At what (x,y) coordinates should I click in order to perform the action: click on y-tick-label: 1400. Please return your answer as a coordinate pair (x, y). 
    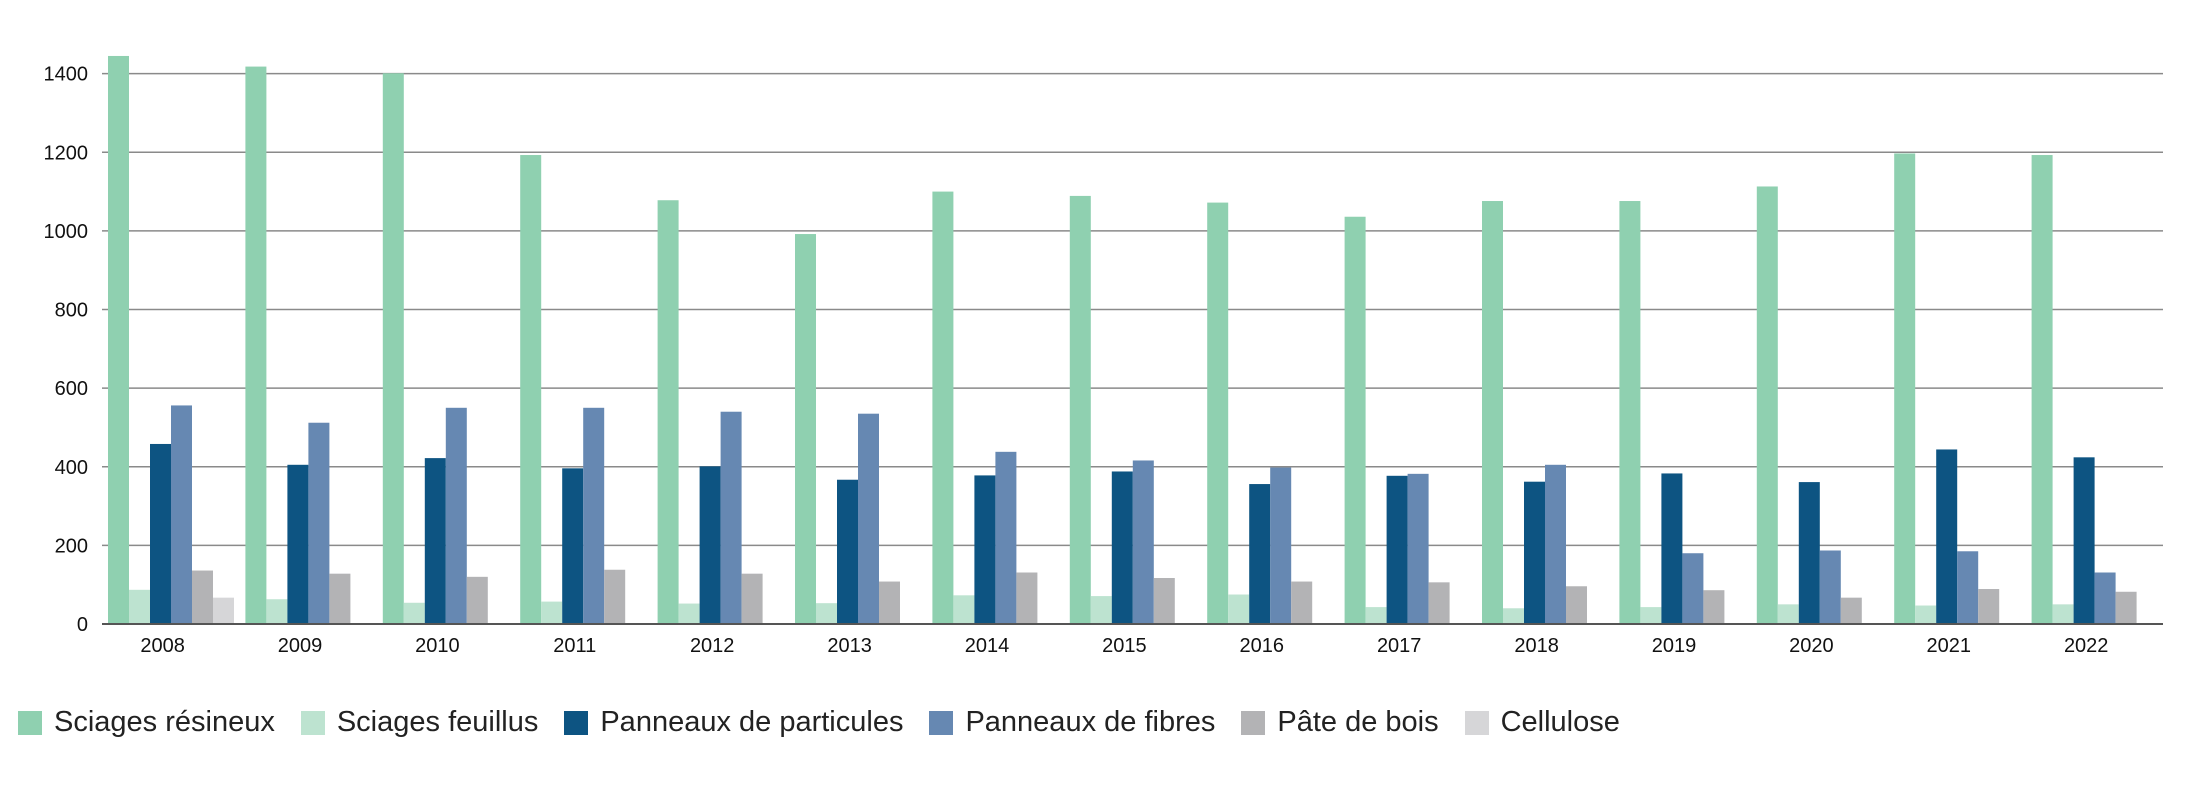
    Looking at the image, I should click on (66, 75).